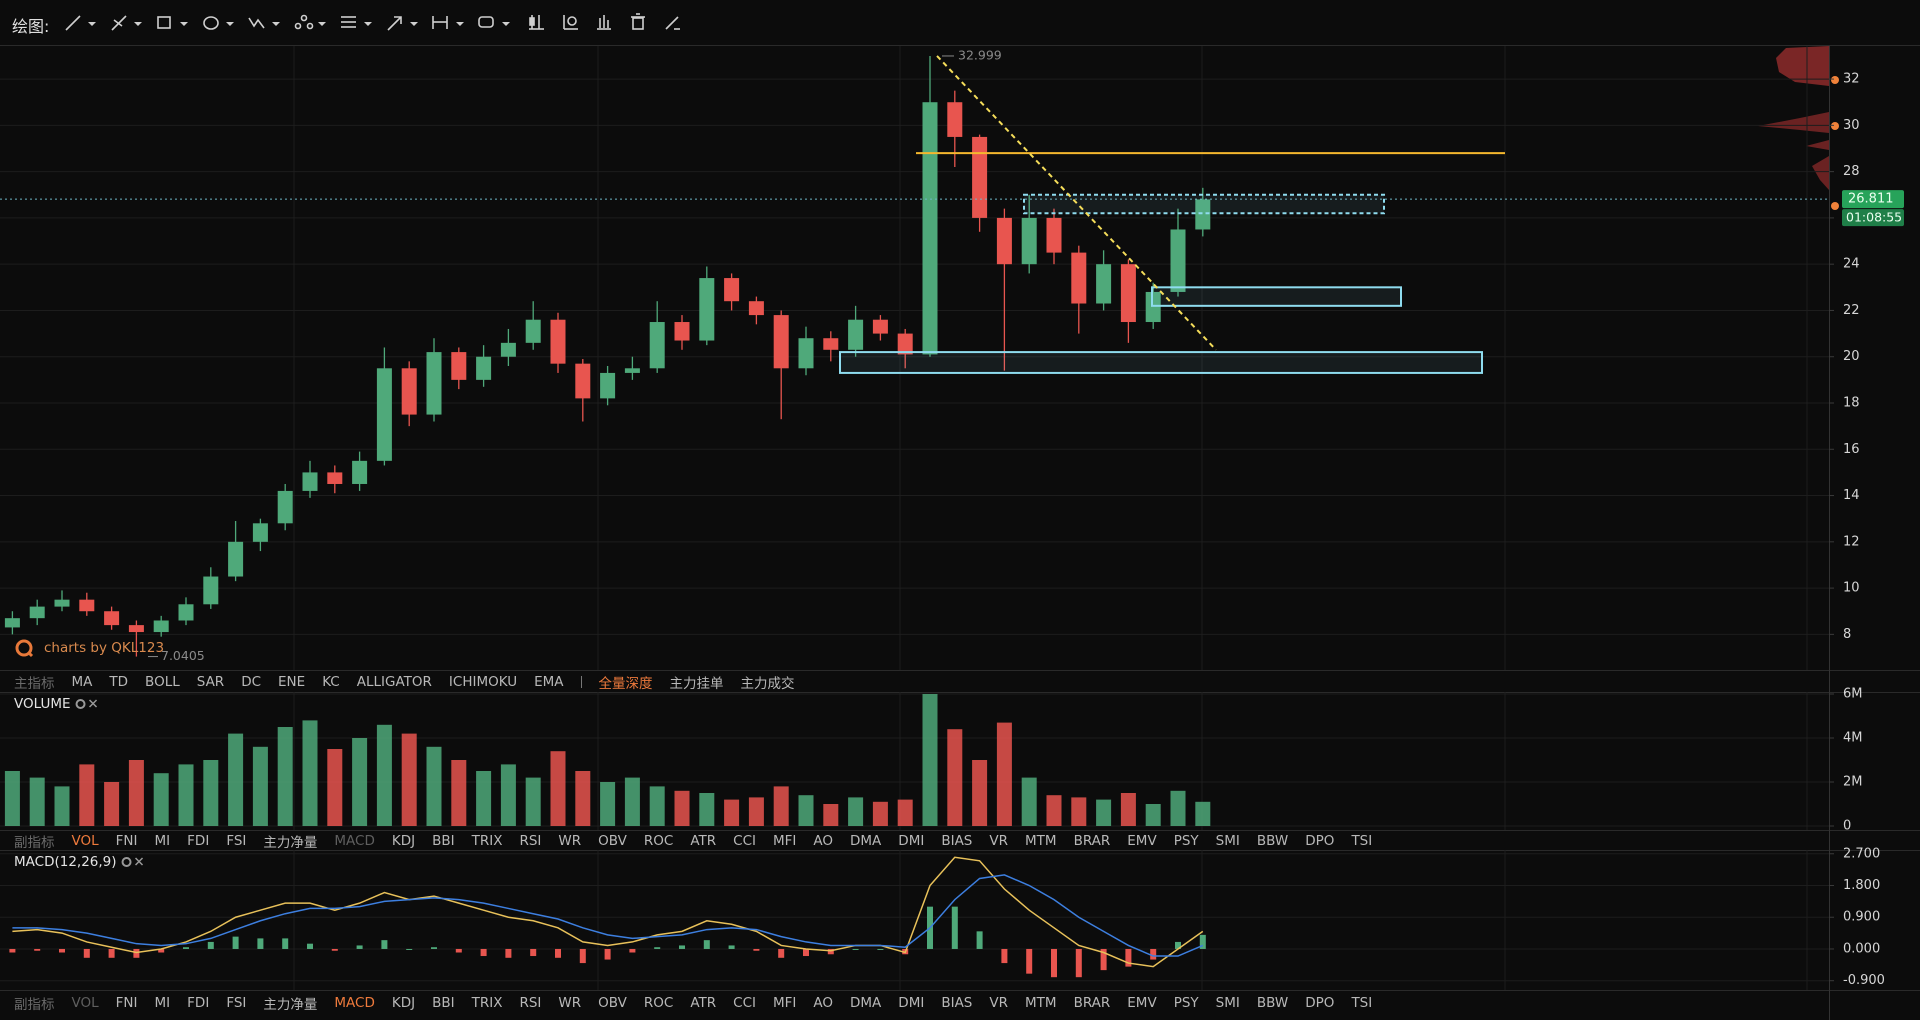  What do you see at coordinates (172, 22) in the screenshot?
I see `tool-rect` at bounding box center [172, 22].